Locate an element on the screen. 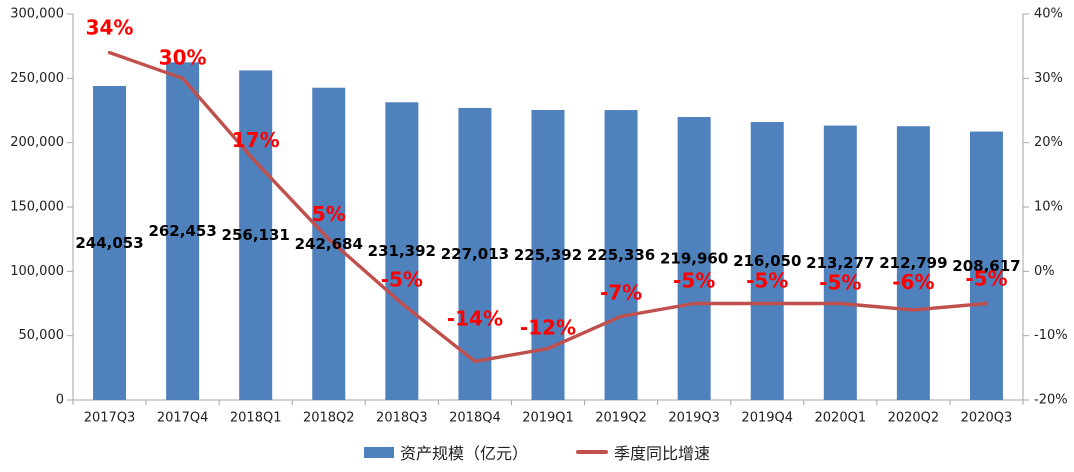  bar-value-label: 256,131 is located at coordinates (256, 235).